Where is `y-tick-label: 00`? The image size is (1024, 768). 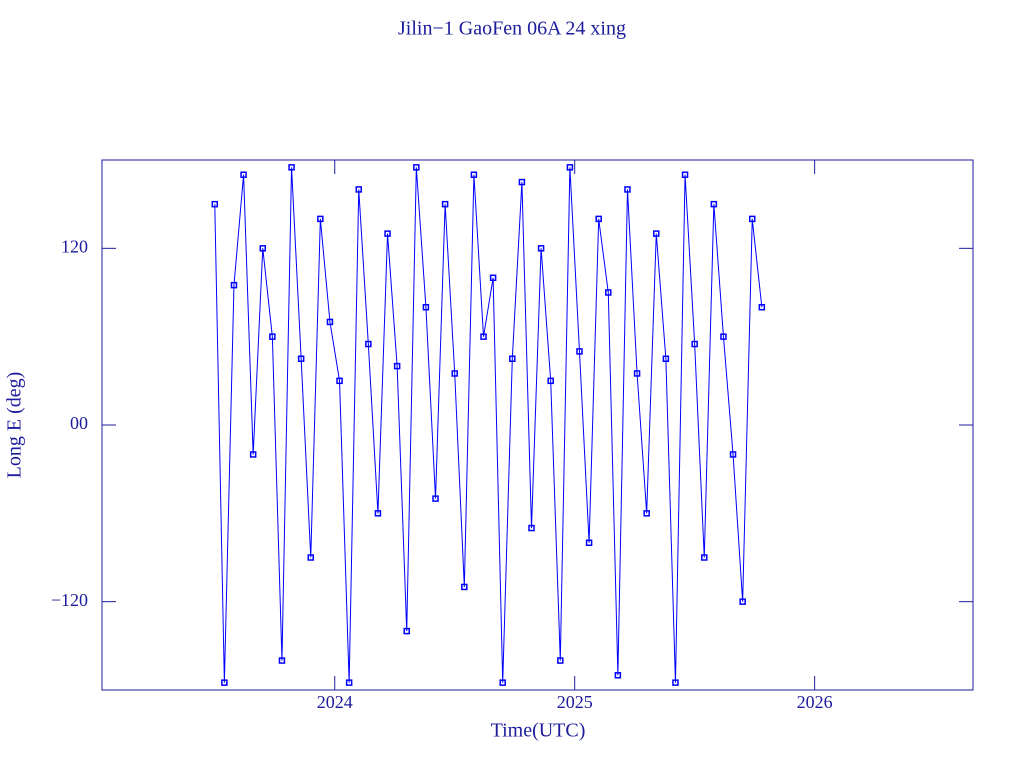 y-tick-label: 00 is located at coordinates (79, 423).